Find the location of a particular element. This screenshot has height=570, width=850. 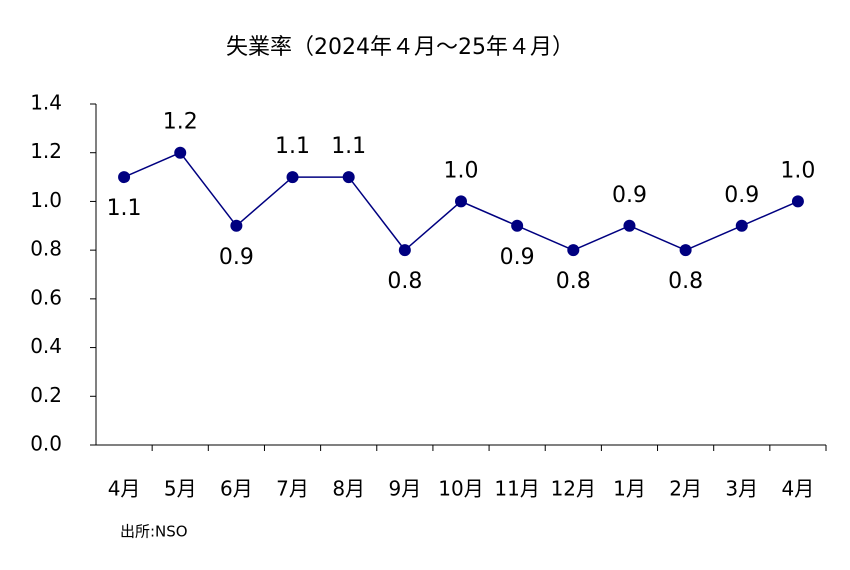

chart-title: 失業率（2024年４月～25年４月） is located at coordinates (400, 47).